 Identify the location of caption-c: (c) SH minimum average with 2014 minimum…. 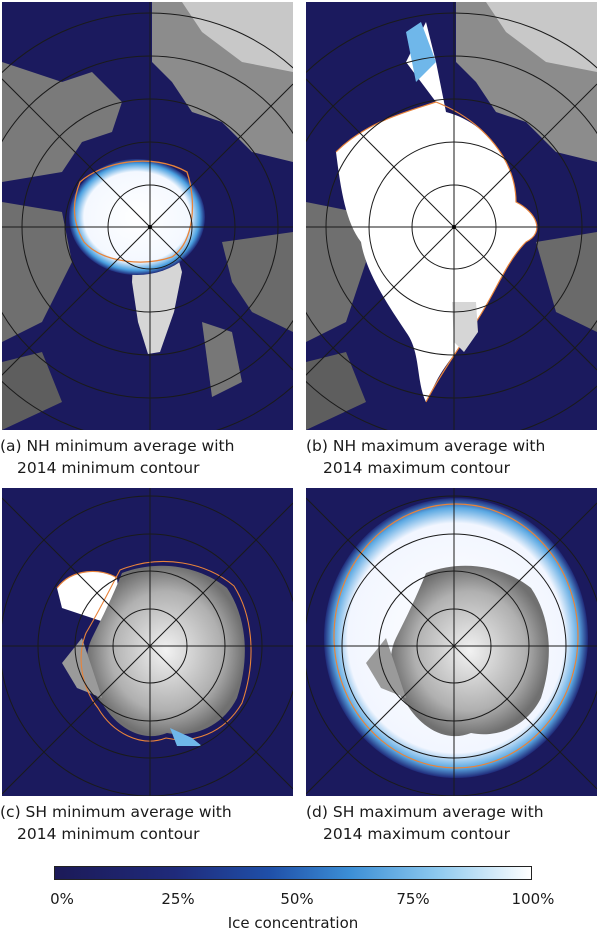
(116, 823).